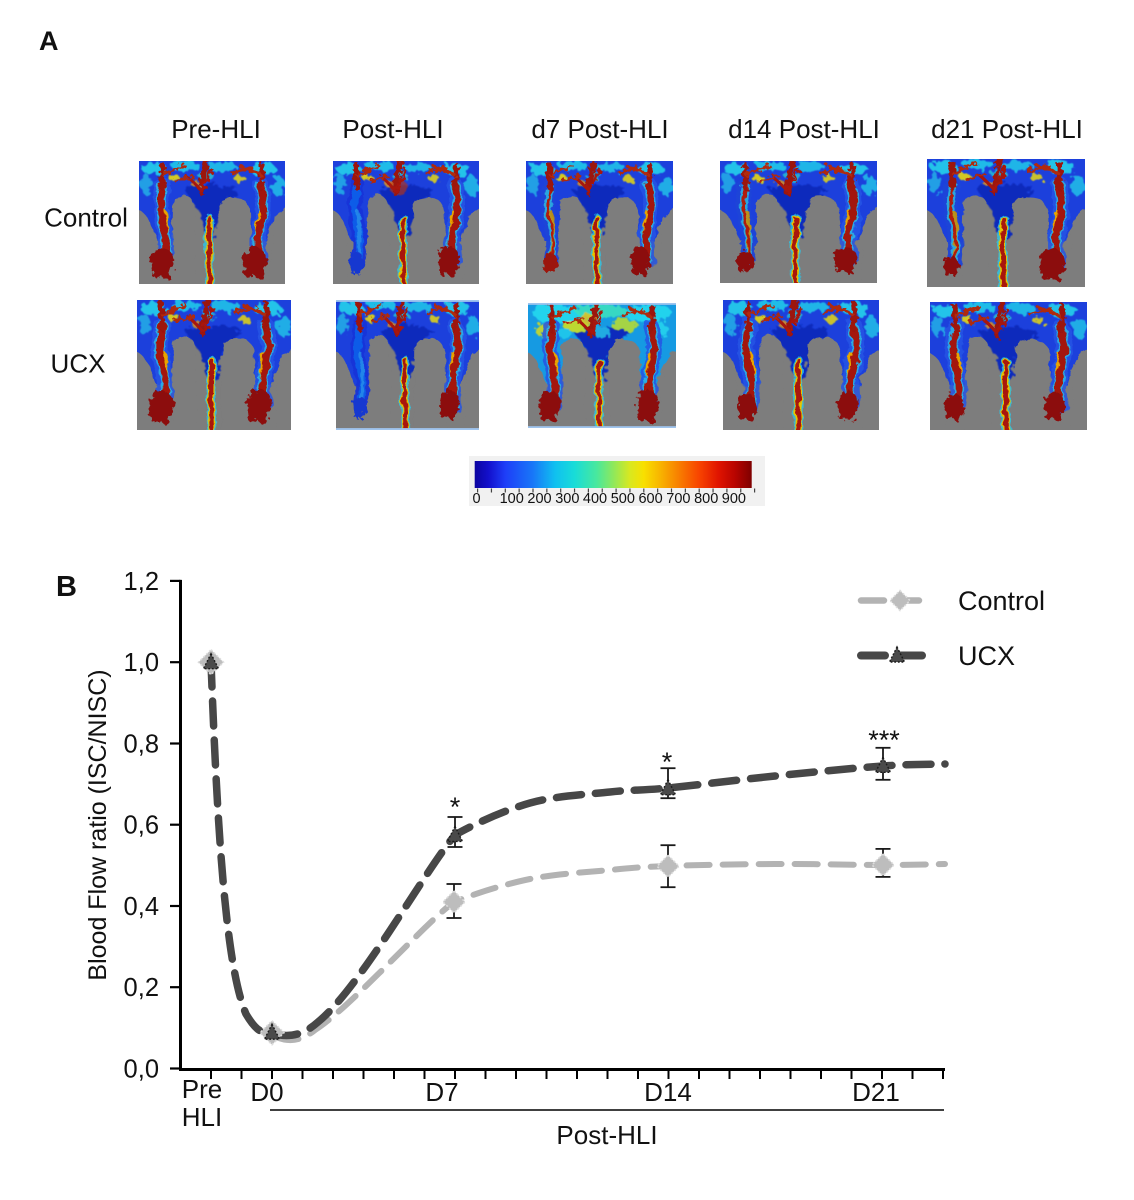  Describe the element at coordinates (606, 1135) in the screenshot. I see `svg-text: Post-HLI` at that location.